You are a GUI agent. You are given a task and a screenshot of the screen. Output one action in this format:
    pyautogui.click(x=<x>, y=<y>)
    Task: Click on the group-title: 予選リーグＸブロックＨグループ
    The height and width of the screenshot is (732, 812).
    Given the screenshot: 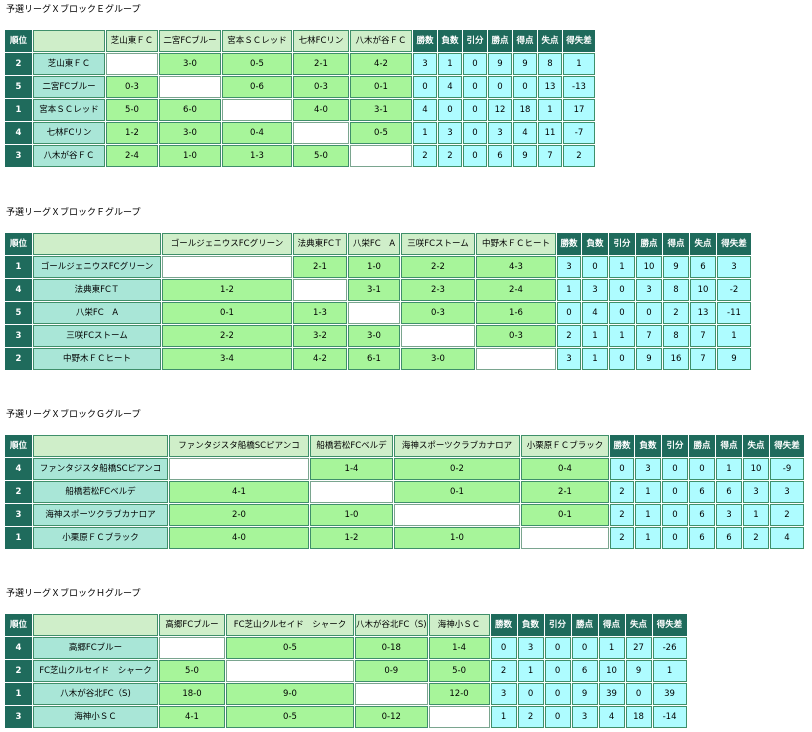 What is the action you would take?
    pyautogui.click(x=73, y=594)
    